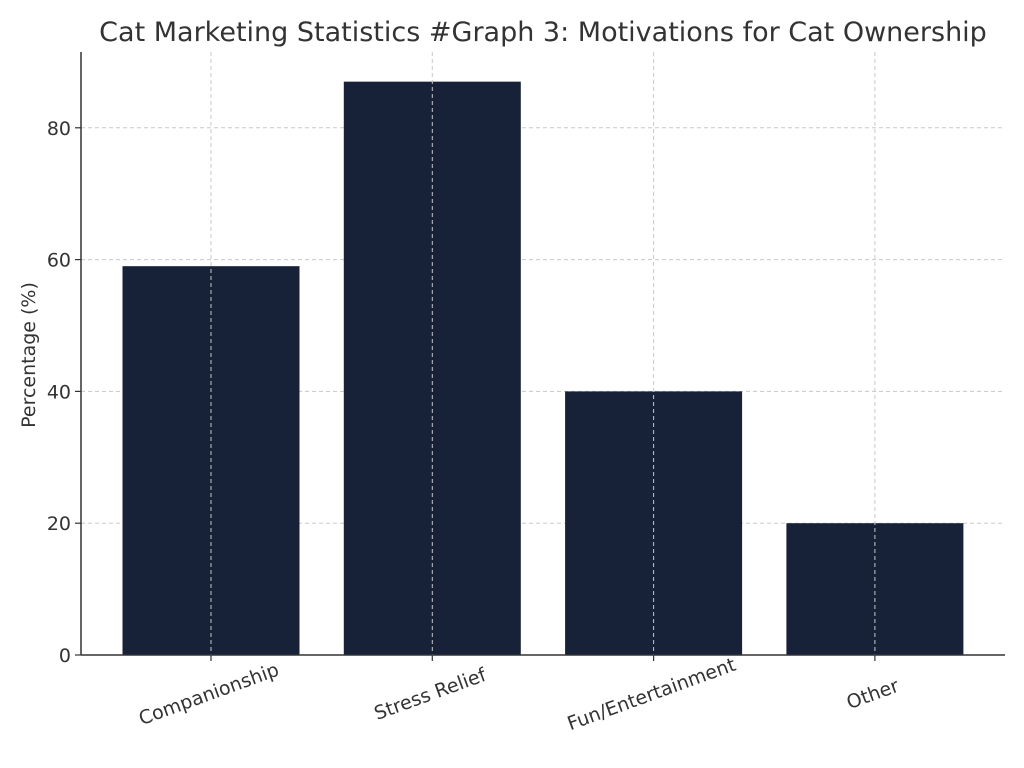 This screenshot has height=768, width=1024. What do you see at coordinates (651, 694) in the screenshot?
I see `x-tick-label: Fun/Entertainment` at bounding box center [651, 694].